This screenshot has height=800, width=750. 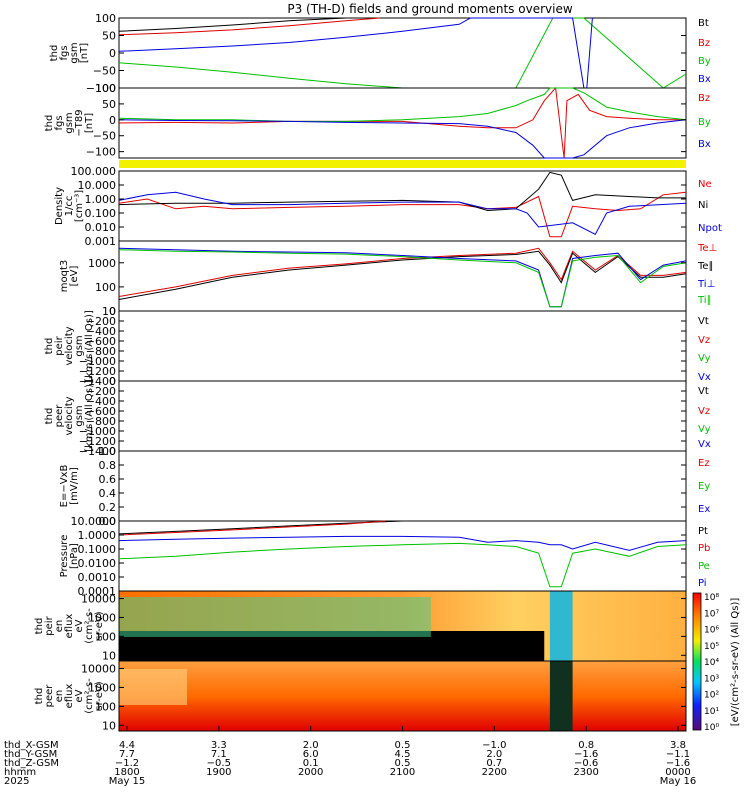 What do you see at coordinates (677, 772) in the screenshot?
I see `x-row-value: 0000` at bounding box center [677, 772].